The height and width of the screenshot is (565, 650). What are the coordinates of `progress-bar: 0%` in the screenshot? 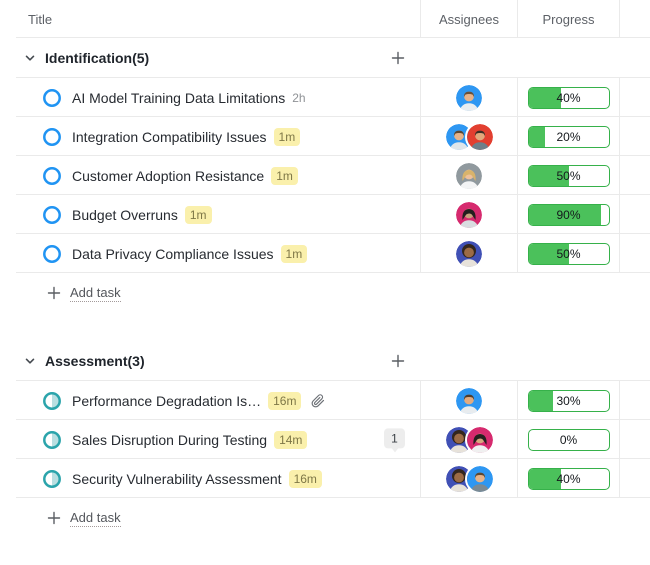 It's located at (568, 439).